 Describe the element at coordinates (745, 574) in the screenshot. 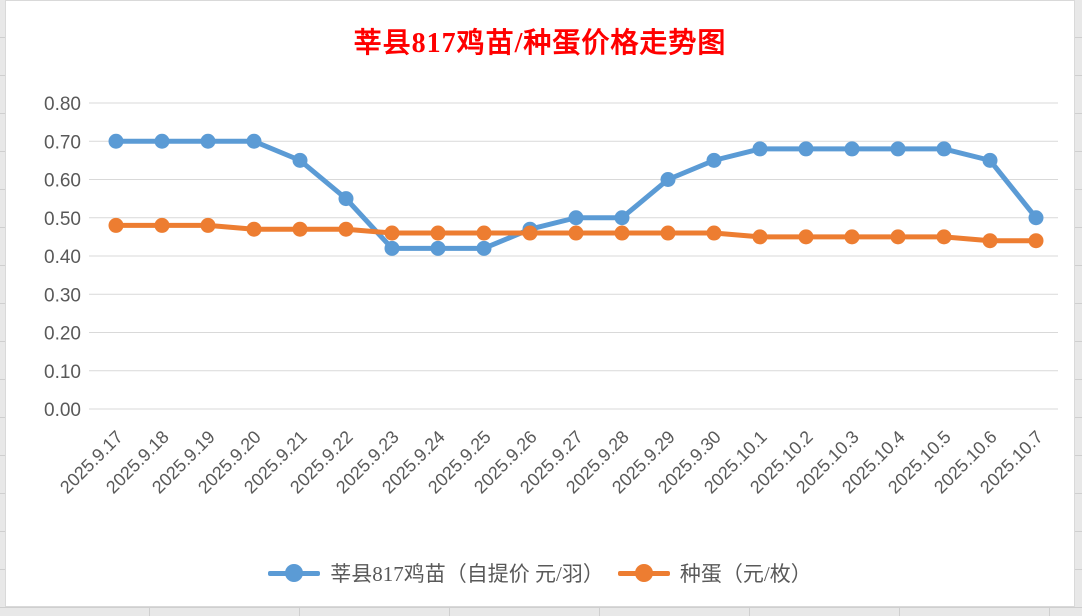

I see `legend-label-egg-price: 种蛋（元/枚）` at that location.